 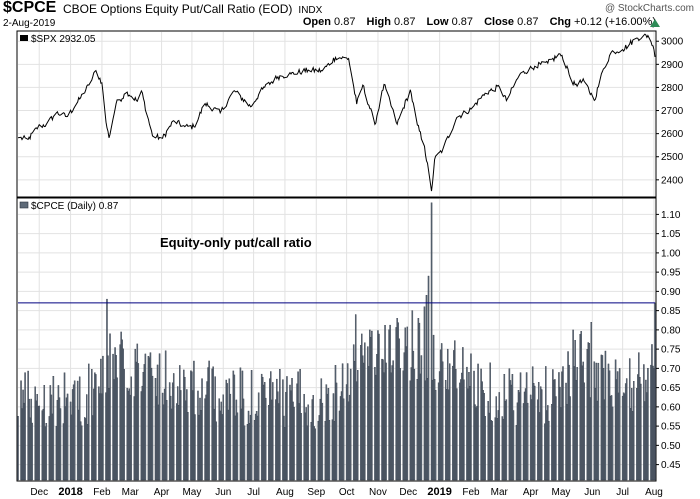 I want to click on low-label: Low, so click(x=437, y=22).